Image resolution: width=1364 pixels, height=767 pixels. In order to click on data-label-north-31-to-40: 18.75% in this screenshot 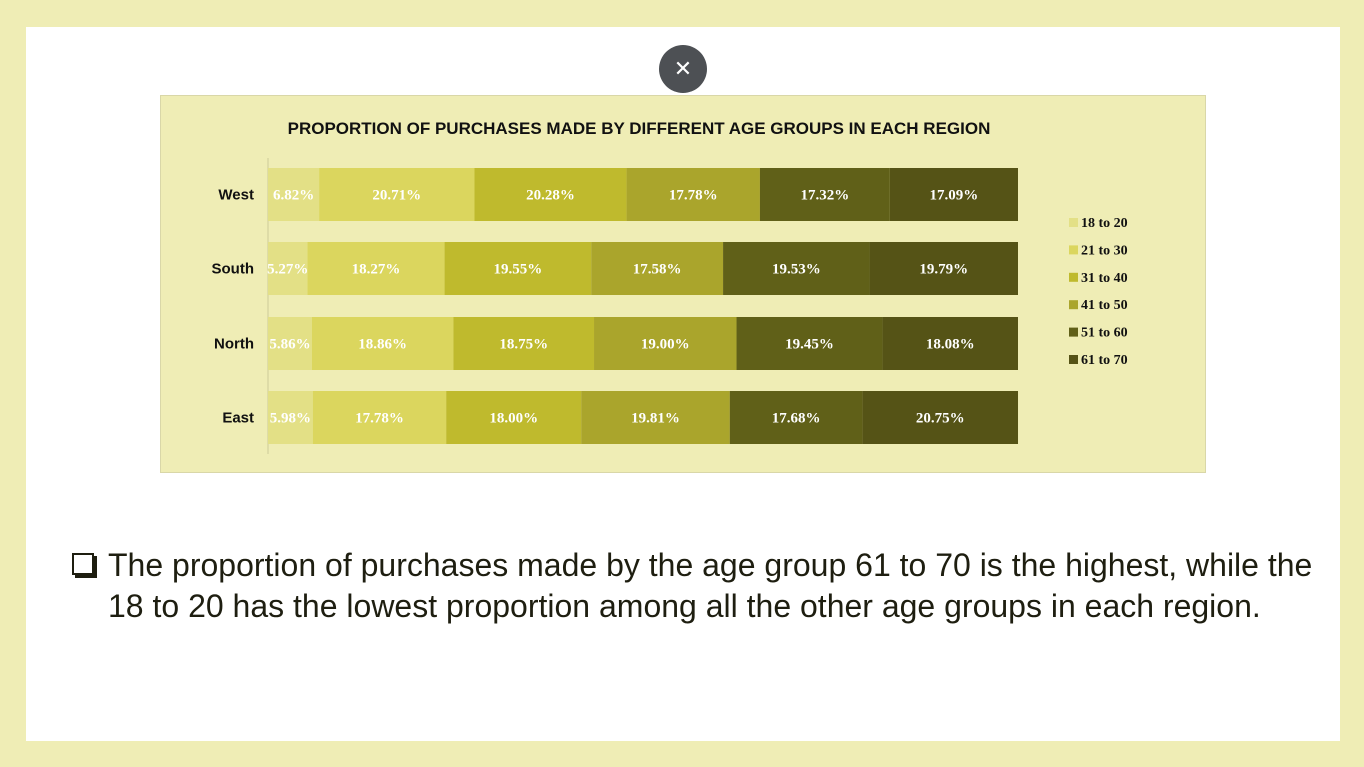, I will do `click(523, 345)`.